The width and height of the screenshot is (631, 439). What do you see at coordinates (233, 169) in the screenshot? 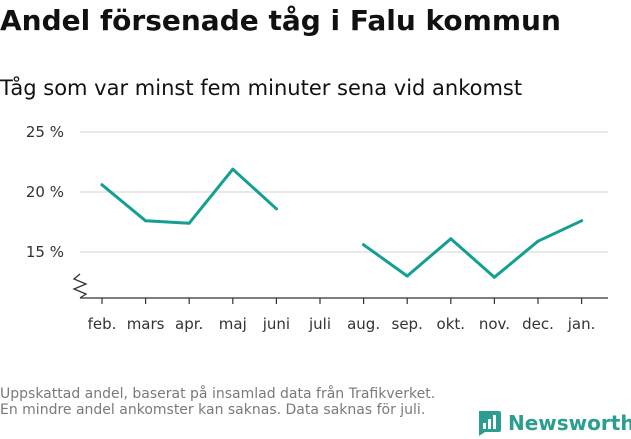
I see `data-point-maj` at bounding box center [233, 169].